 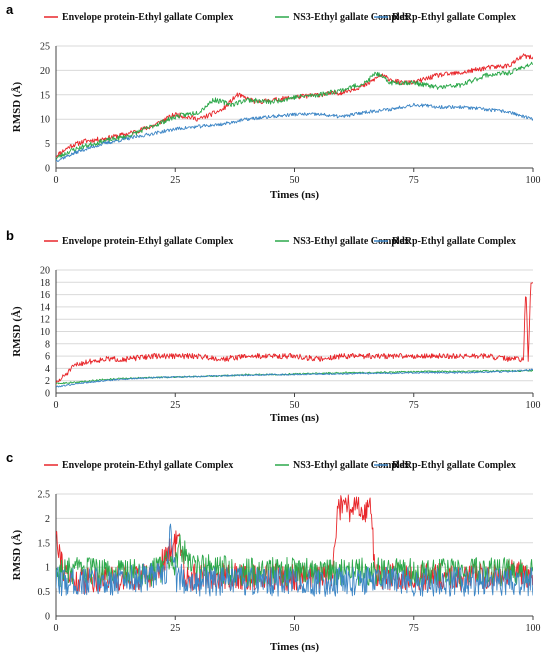 I want to click on y-tick-label: 12, so click(x=45, y=320).